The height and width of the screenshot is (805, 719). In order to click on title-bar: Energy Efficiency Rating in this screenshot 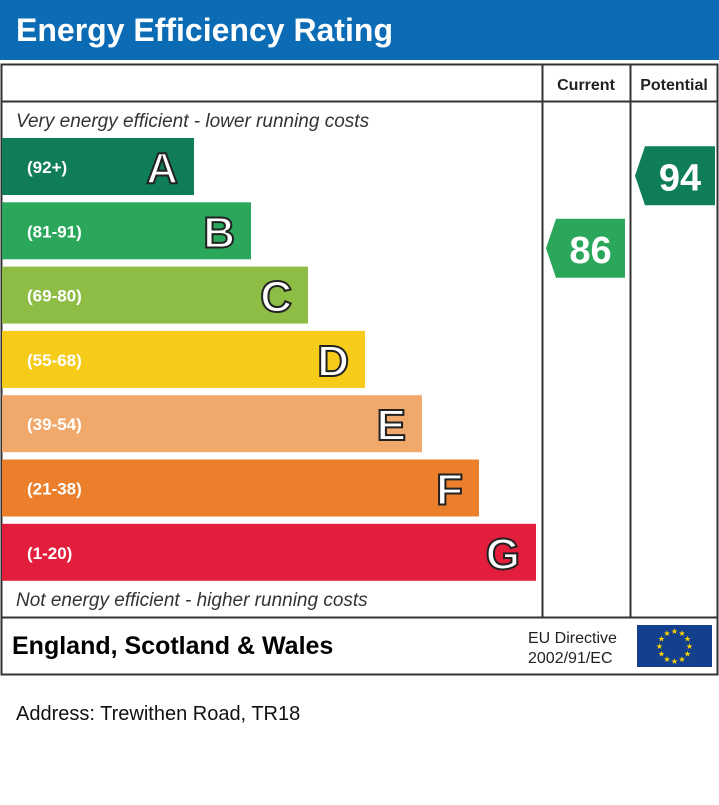, I will do `click(359, 30)`.